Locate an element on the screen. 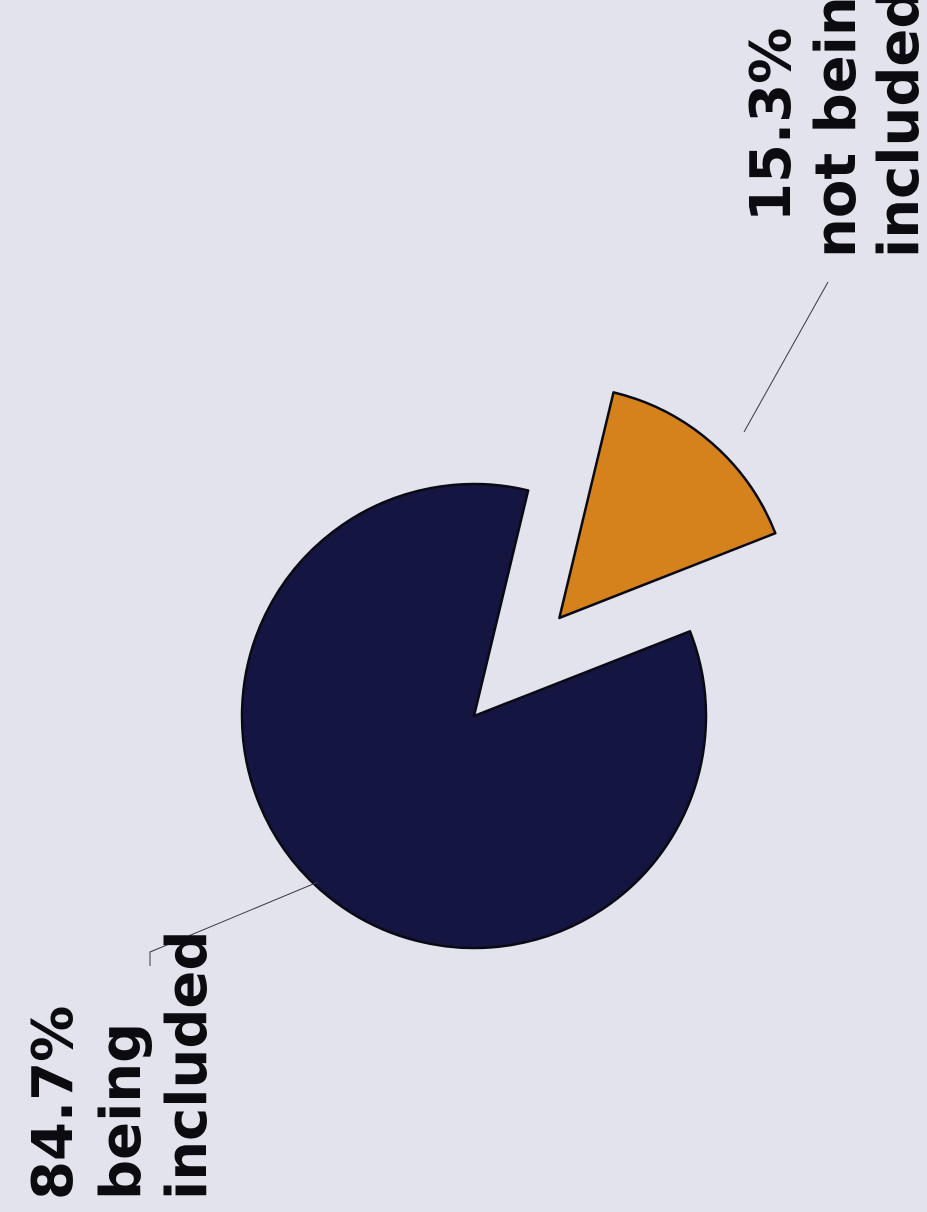 The width and height of the screenshot is (927, 1212). leader-line-being-included is located at coordinates (234, 923).